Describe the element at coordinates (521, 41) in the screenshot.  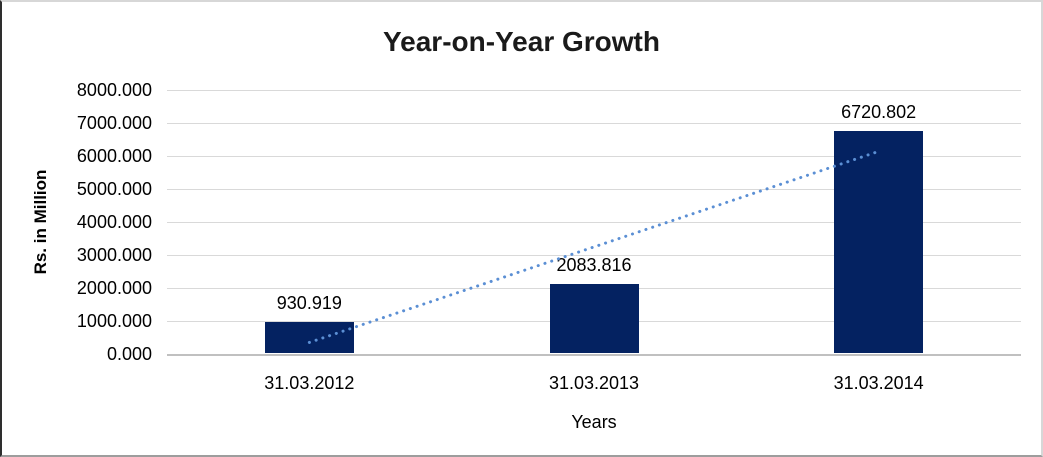
I see `chart-title: Year-on-Year Growth` at that location.